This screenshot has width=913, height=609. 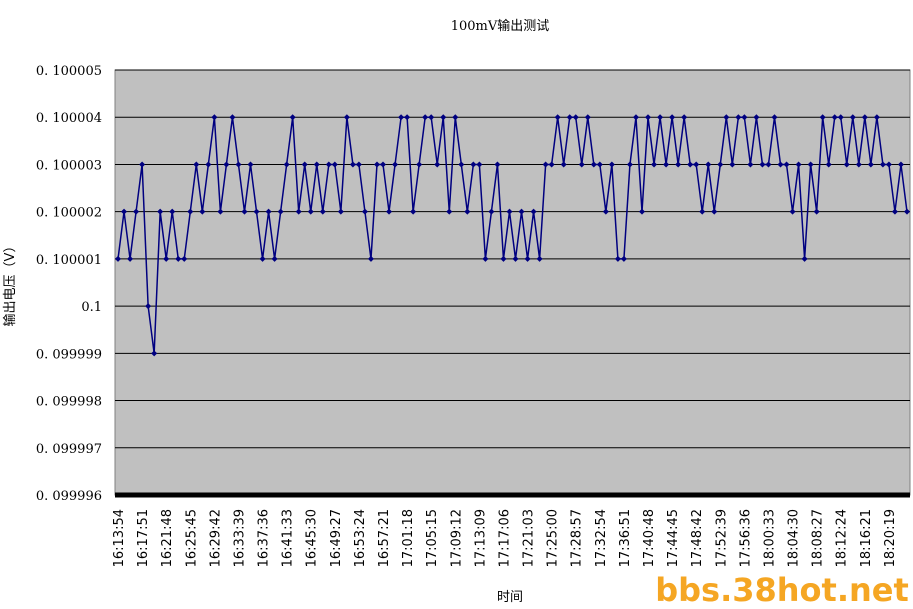 What do you see at coordinates (769, 538) in the screenshot?
I see `x-tick-label: 18:00:33` at bounding box center [769, 538].